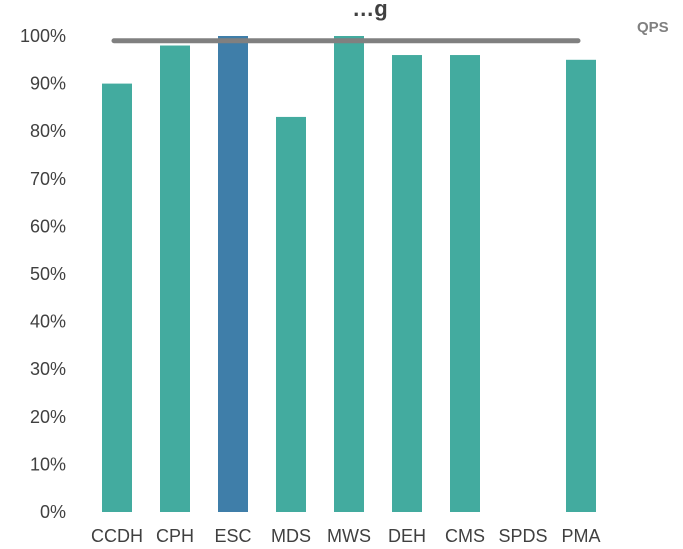 The width and height of the screenshot is (683, 549). What do you see at coordinates (43, 36) in the screenshot?
I see `y-tick-label: 100%` at bounding box center [43, 36].